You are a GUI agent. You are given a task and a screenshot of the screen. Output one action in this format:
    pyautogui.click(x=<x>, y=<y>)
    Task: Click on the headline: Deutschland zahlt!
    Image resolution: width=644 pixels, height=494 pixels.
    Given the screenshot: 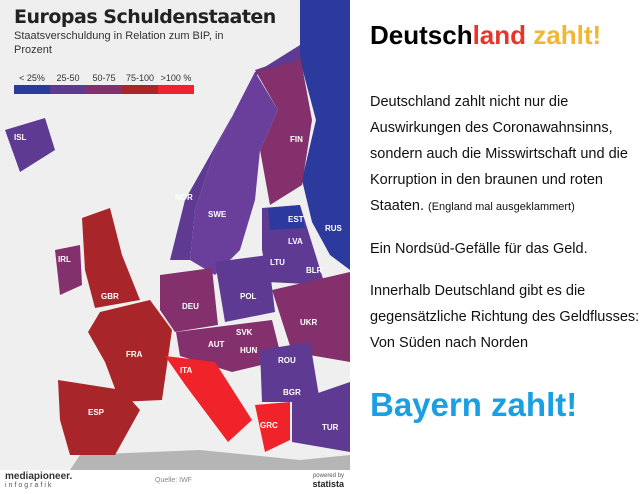 What is the action you would take?
    pyautogui.click(x=486, y=35)
    